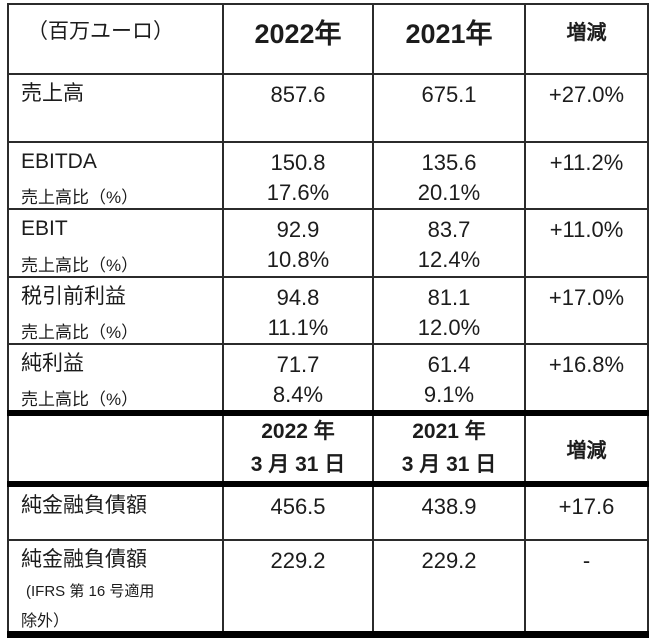  I want to click on change-value: -, so click(586, 561).